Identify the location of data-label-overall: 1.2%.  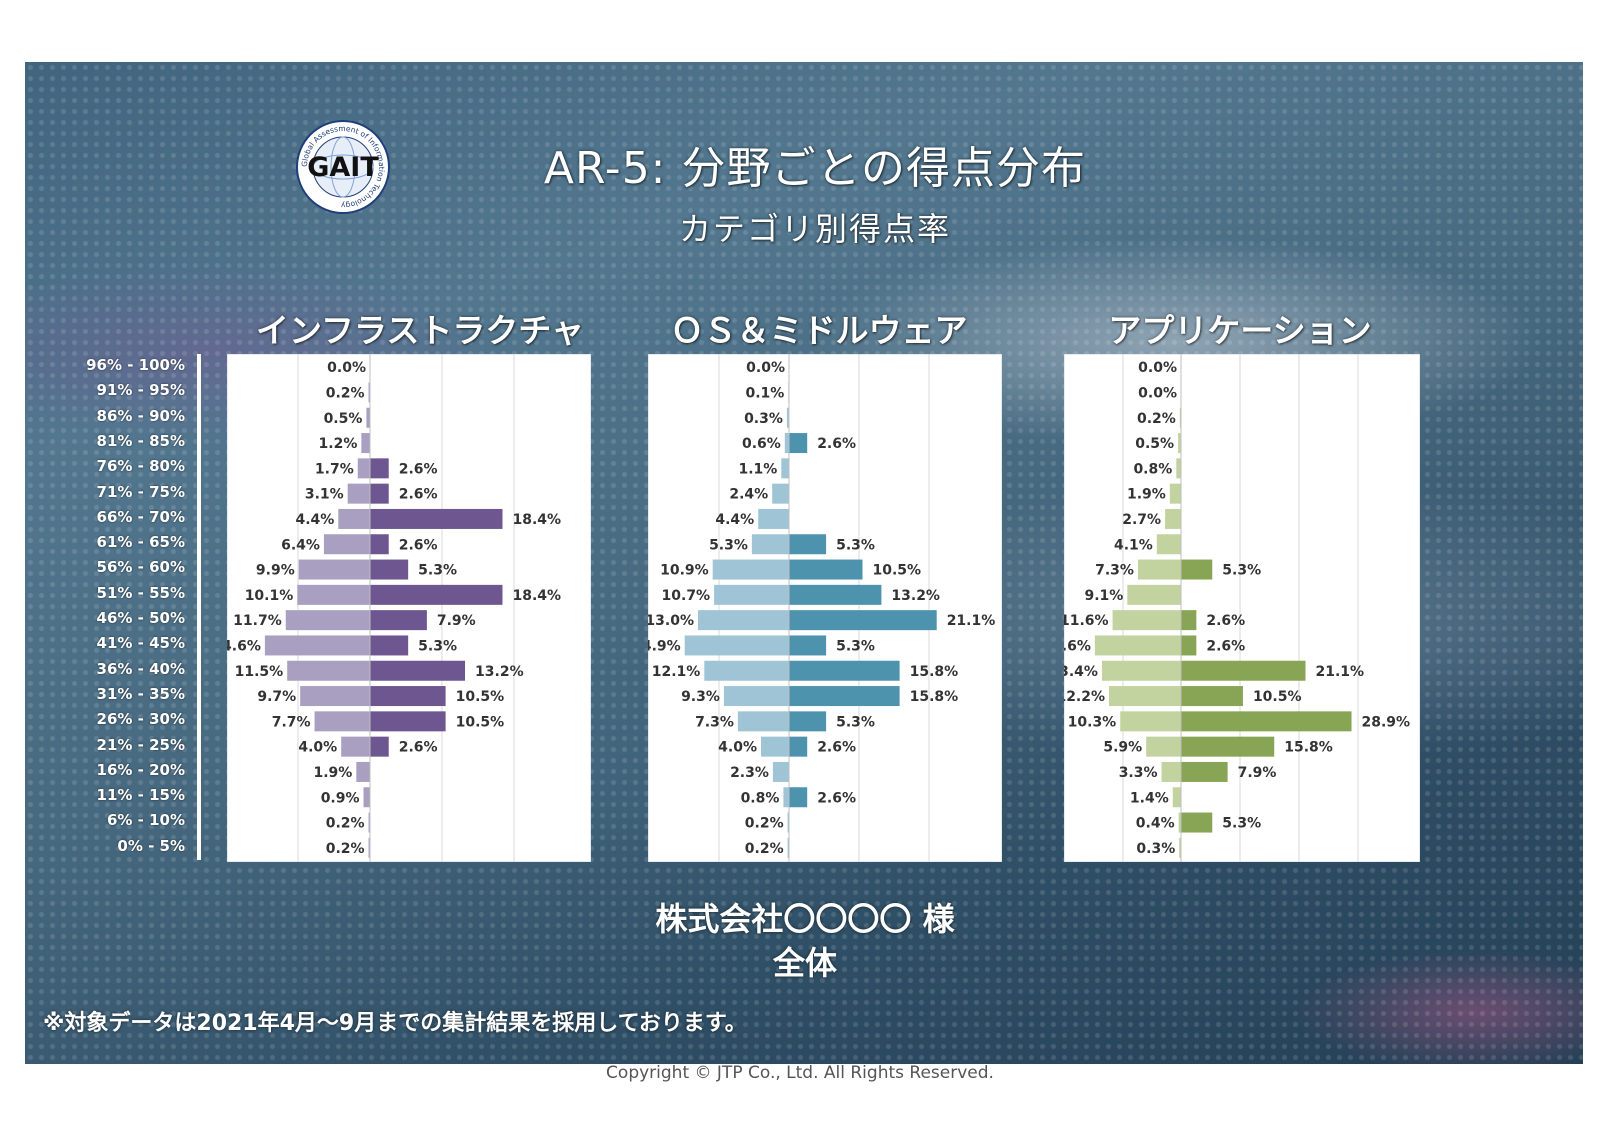
(338, 444).